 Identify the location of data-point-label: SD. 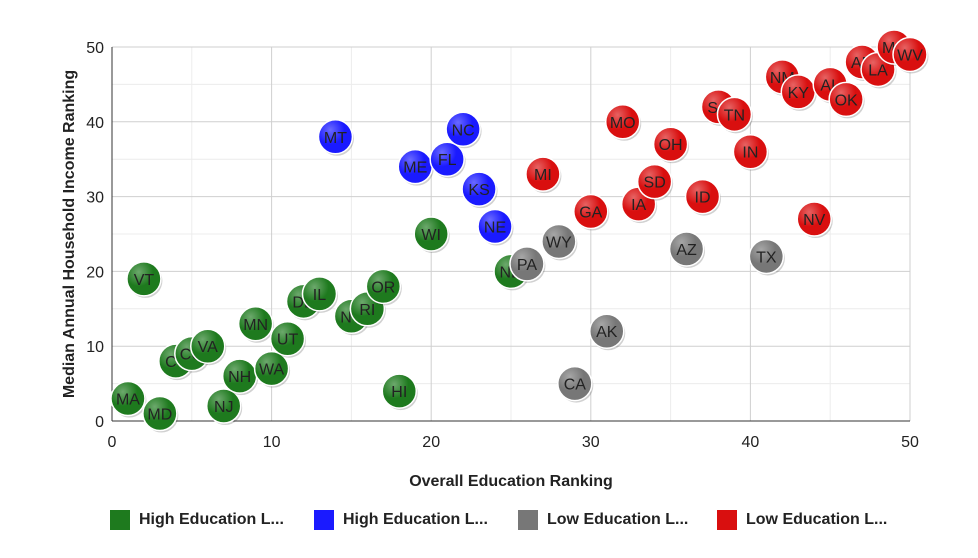
(655, 183).